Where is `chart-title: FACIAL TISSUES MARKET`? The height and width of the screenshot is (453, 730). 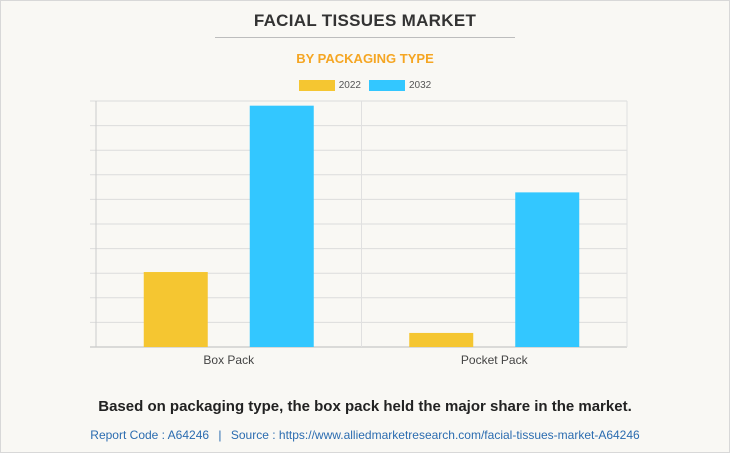 chart-title: FACIAL TISSUES MARKET is located at coordinates (365, 20).